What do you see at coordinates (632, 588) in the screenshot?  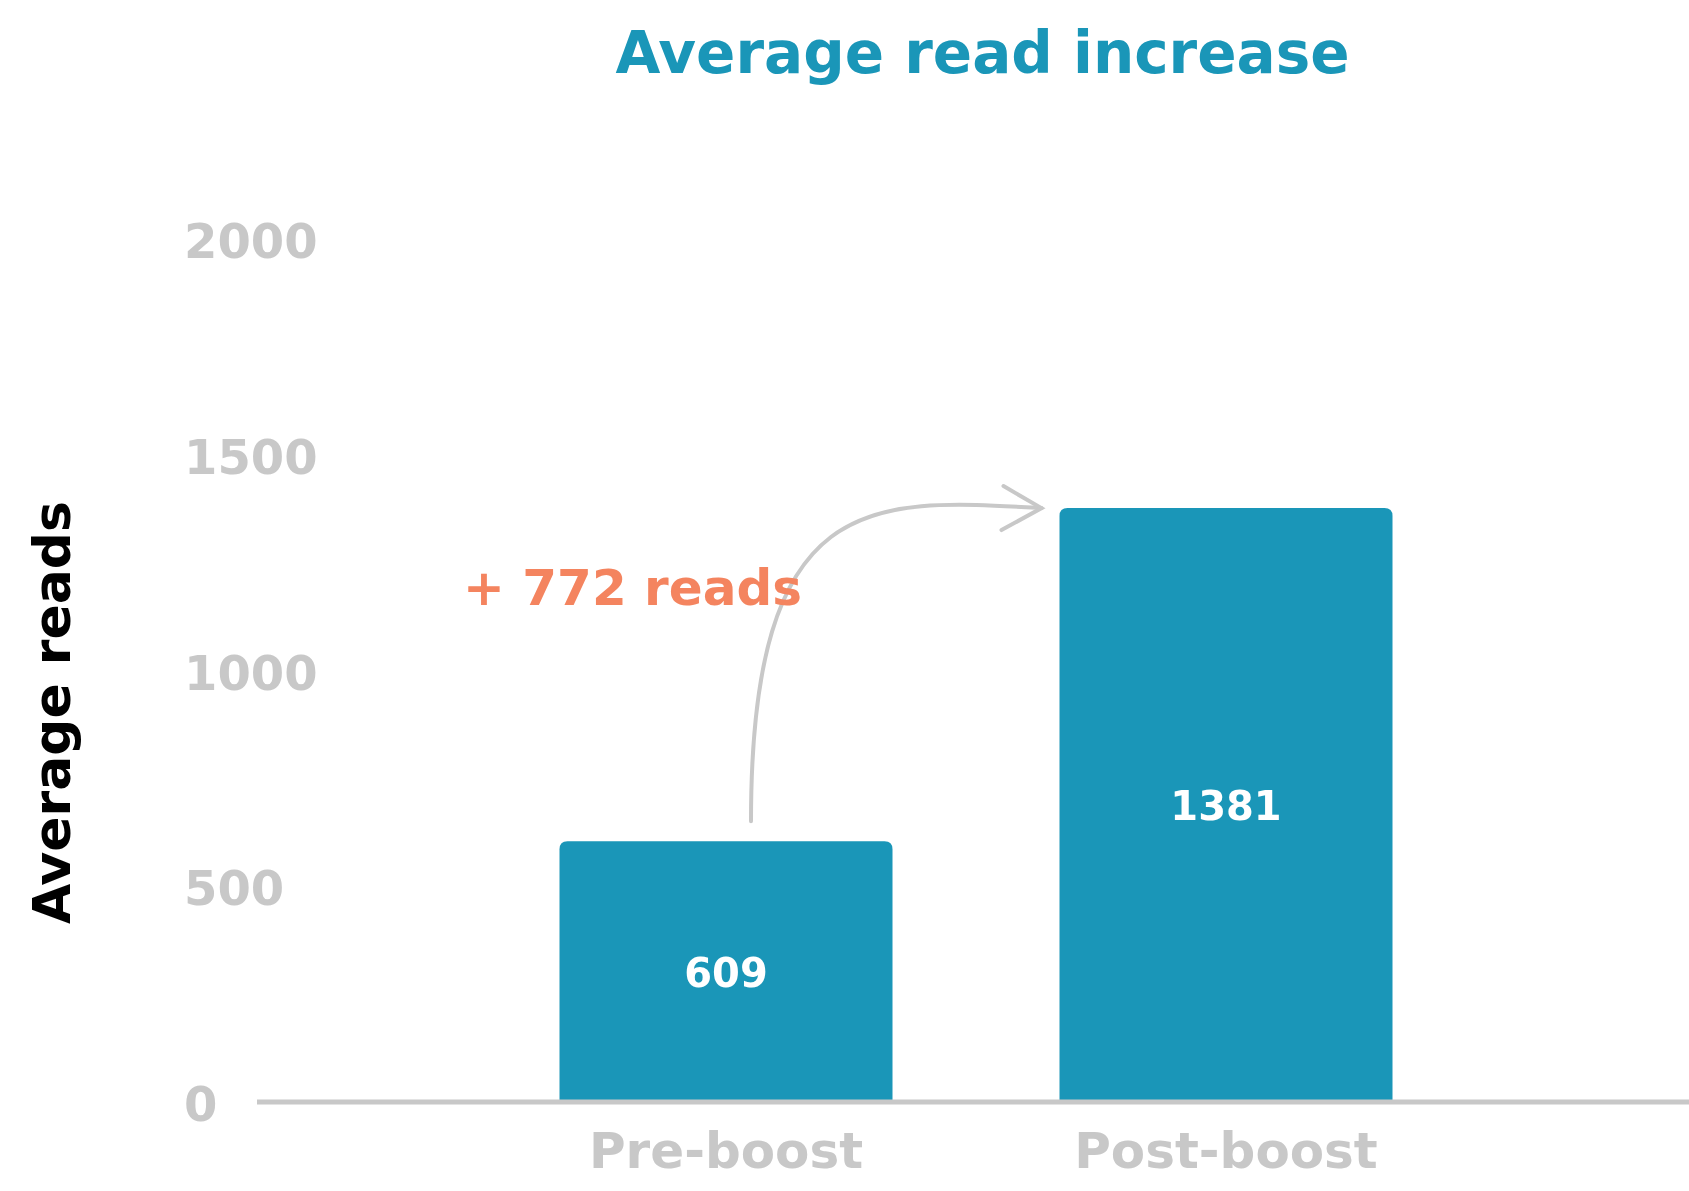 I see `annotation: + 772 reads` at bounding box center [632, 588].